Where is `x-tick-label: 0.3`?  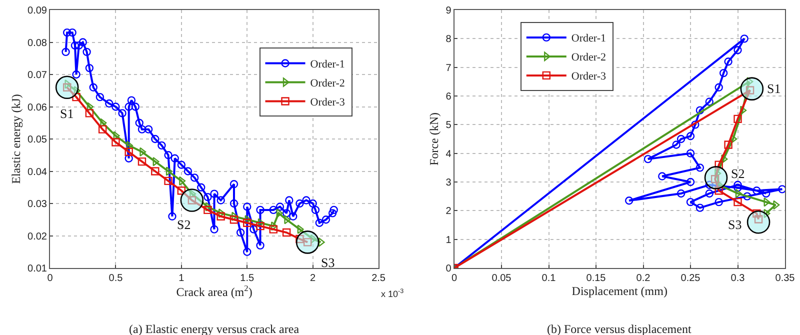 x-tick-label: 0.3 is located at coordinates (738, 278).